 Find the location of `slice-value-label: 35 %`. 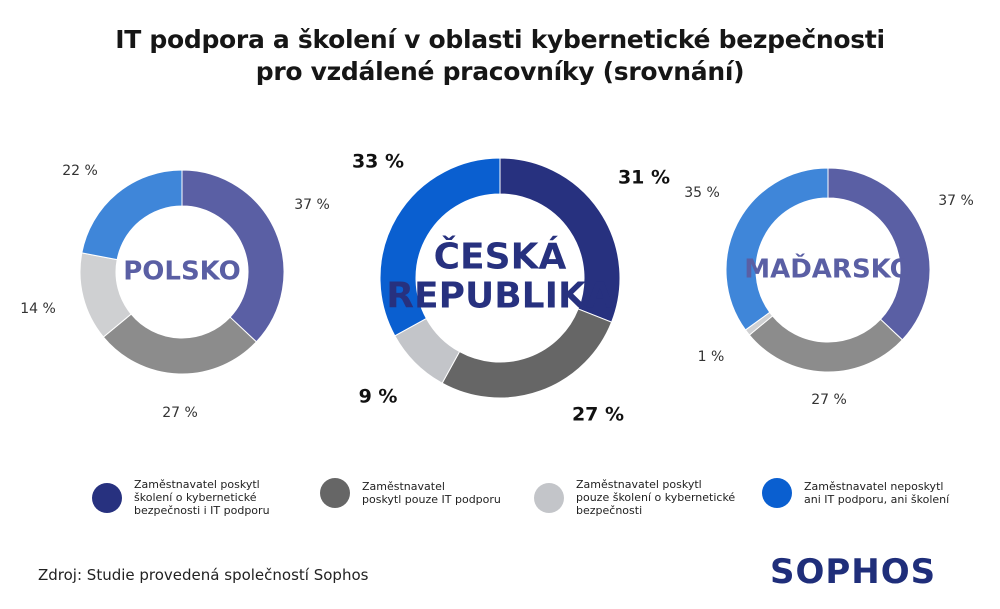

slice-value-label: 35 % is located at coordinates (702, 193).